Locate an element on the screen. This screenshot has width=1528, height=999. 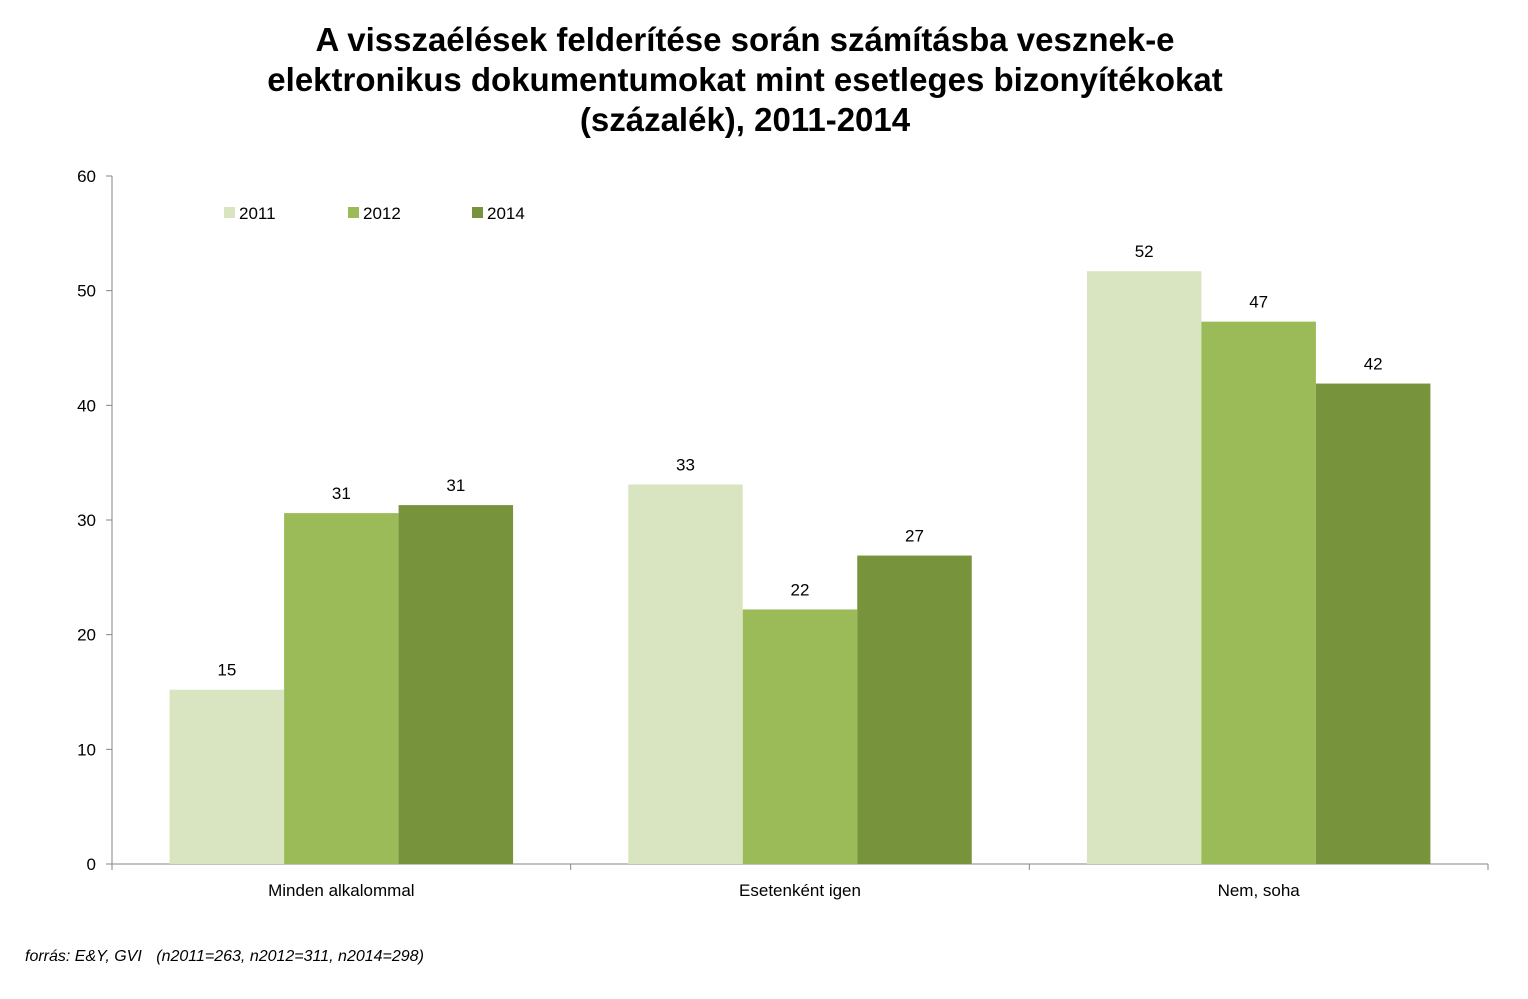
x-tick-label: Nem, soha is located at coordinates (1259, 890).